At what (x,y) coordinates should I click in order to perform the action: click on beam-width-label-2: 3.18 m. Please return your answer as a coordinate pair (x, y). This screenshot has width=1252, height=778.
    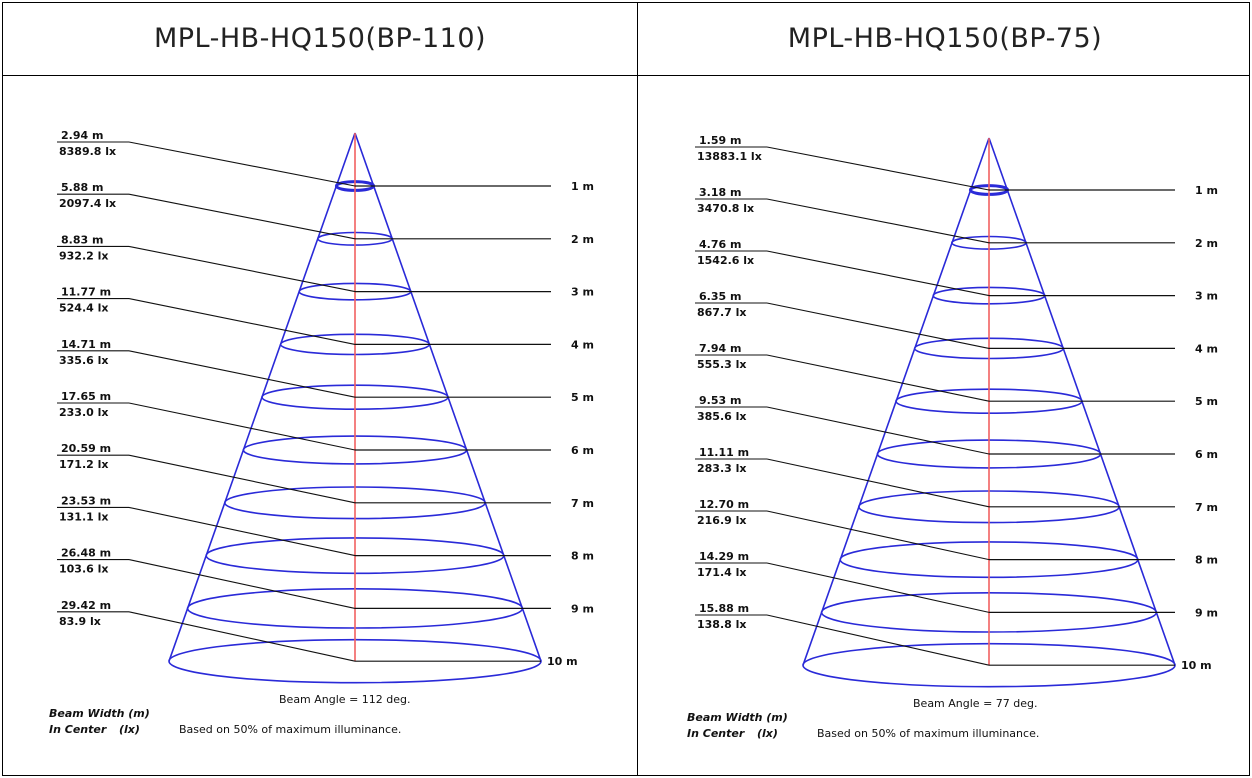
    Looking at the image, I should click on (720, 192).